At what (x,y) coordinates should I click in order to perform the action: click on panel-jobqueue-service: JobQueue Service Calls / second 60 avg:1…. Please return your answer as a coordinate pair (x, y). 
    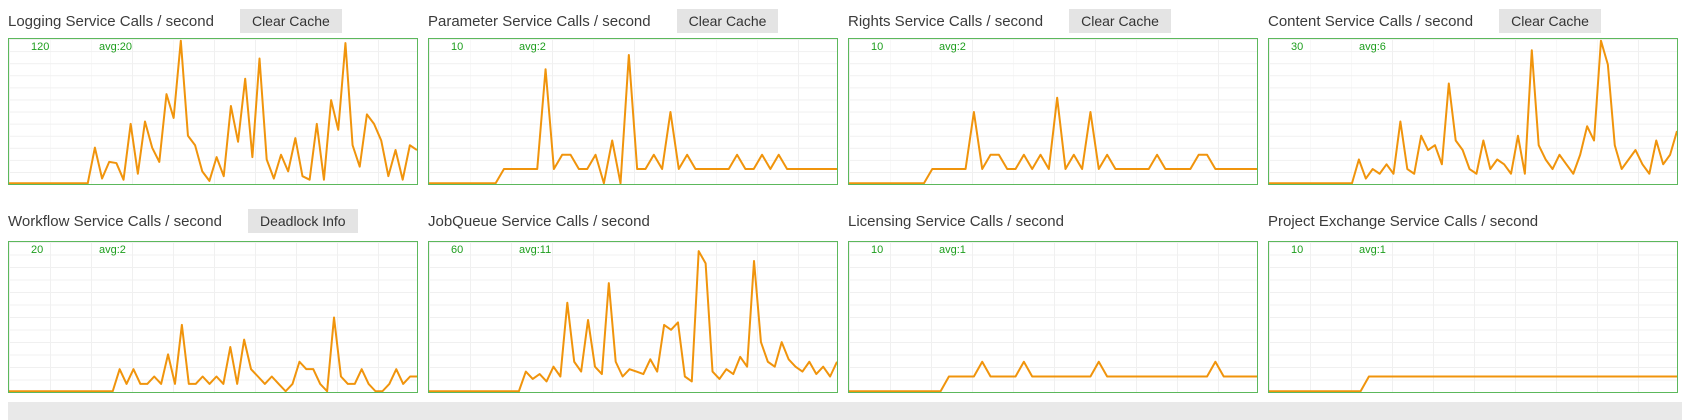
    Looking at the image, I should click on (633, 289).